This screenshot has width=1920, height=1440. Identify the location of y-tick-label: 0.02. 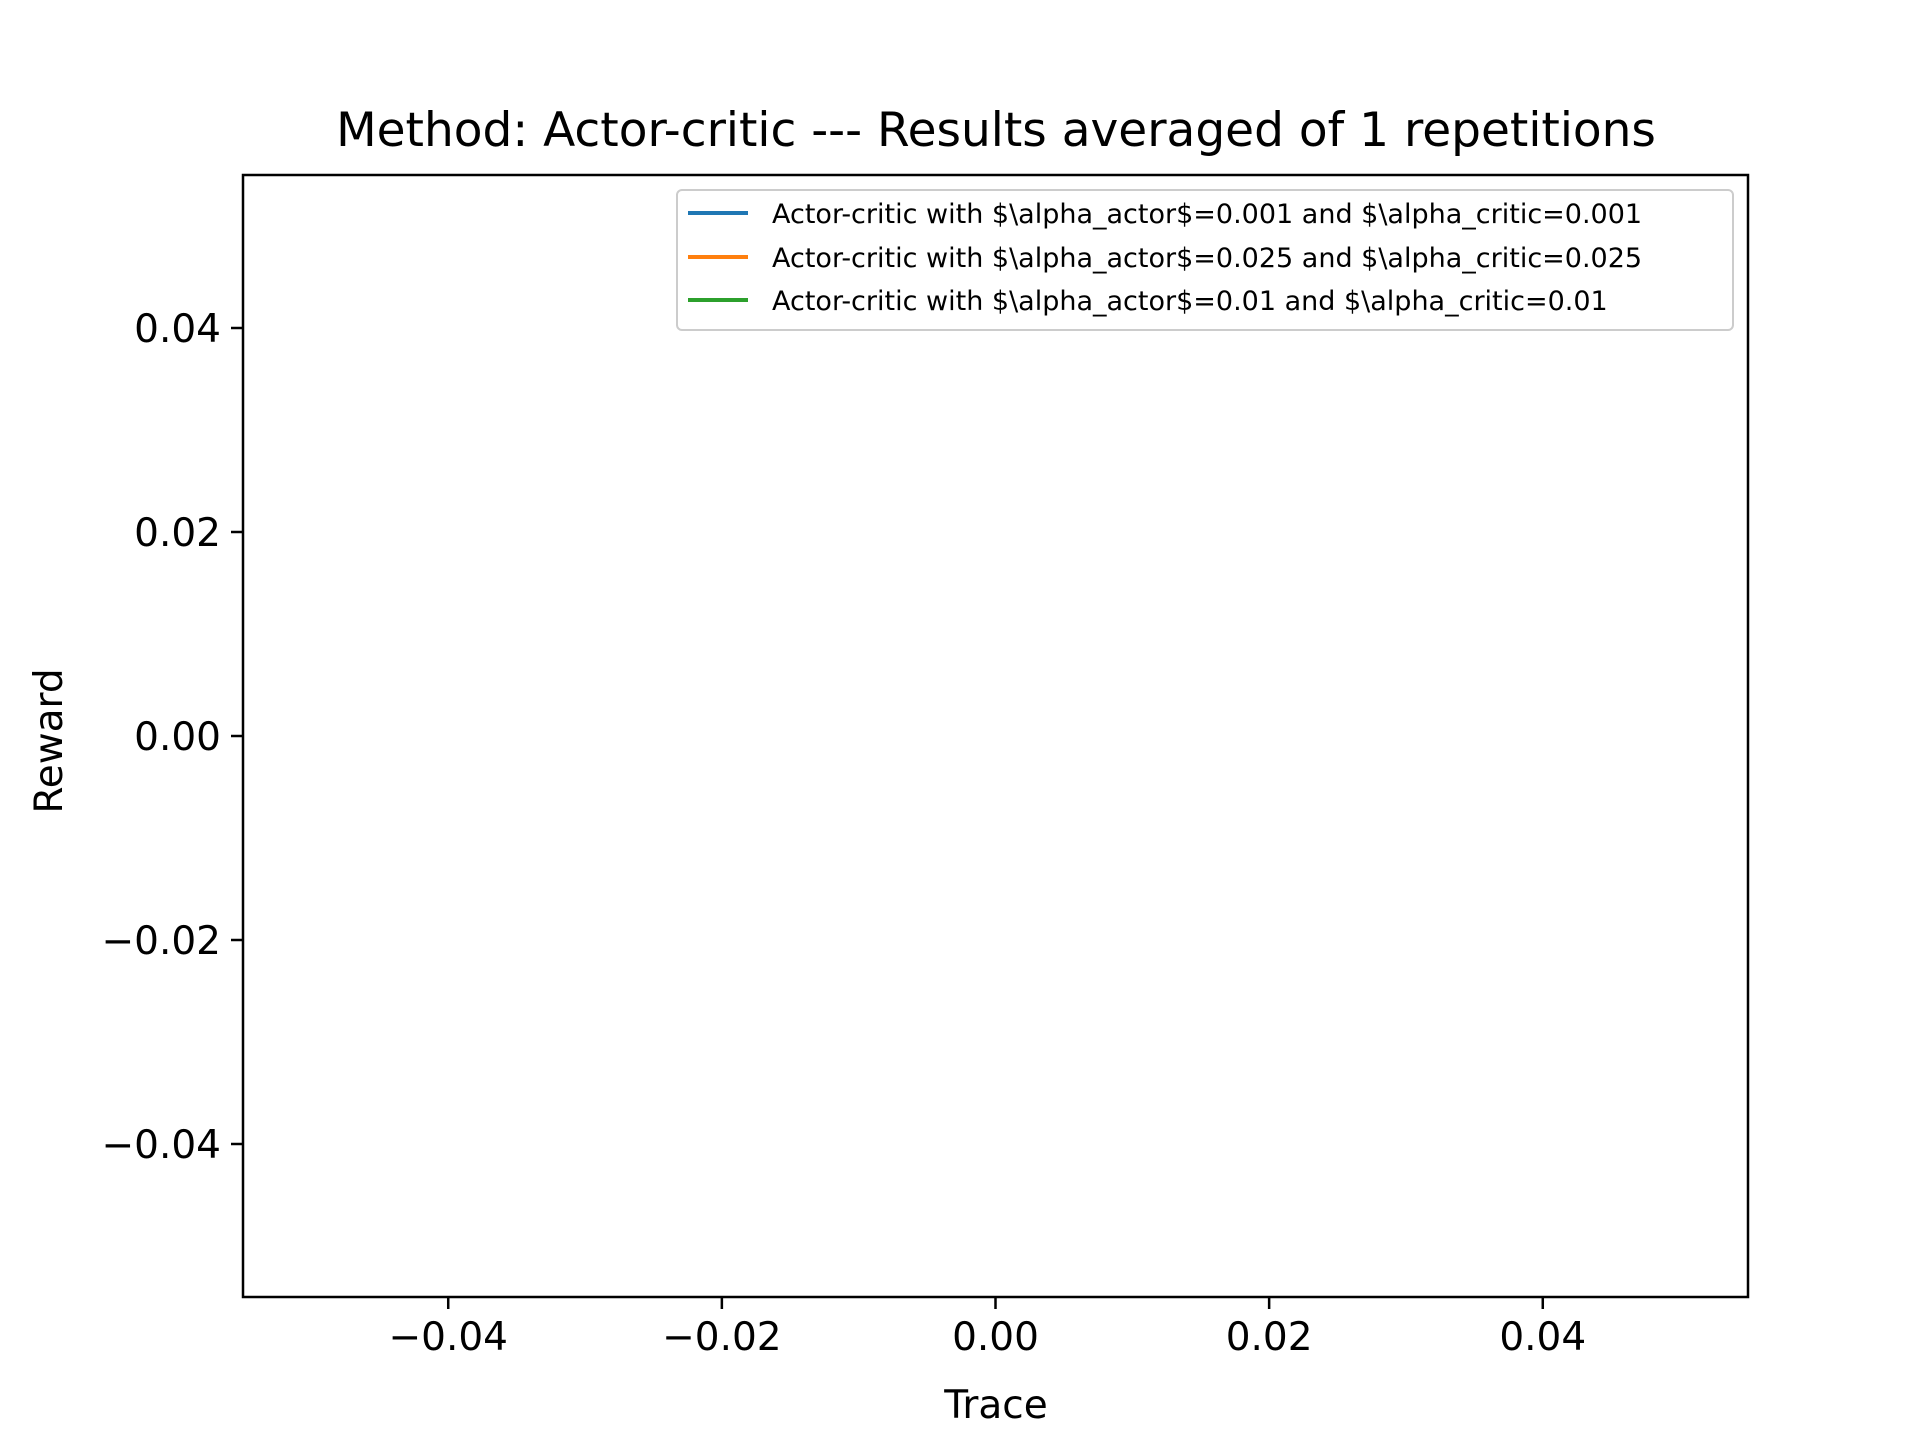
(177, 533).